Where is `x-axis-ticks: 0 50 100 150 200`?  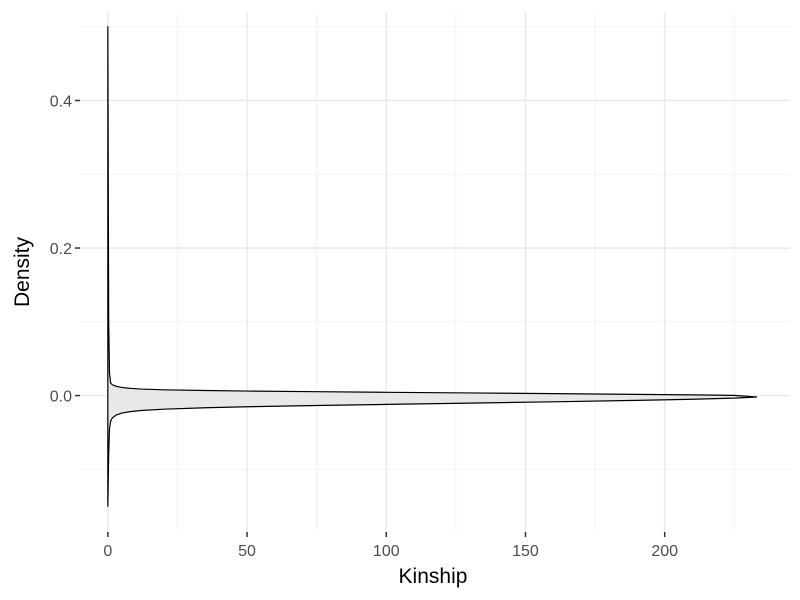 x-axis-ticks: 0 50 100 150 200 is located at coordinates (390, 546).